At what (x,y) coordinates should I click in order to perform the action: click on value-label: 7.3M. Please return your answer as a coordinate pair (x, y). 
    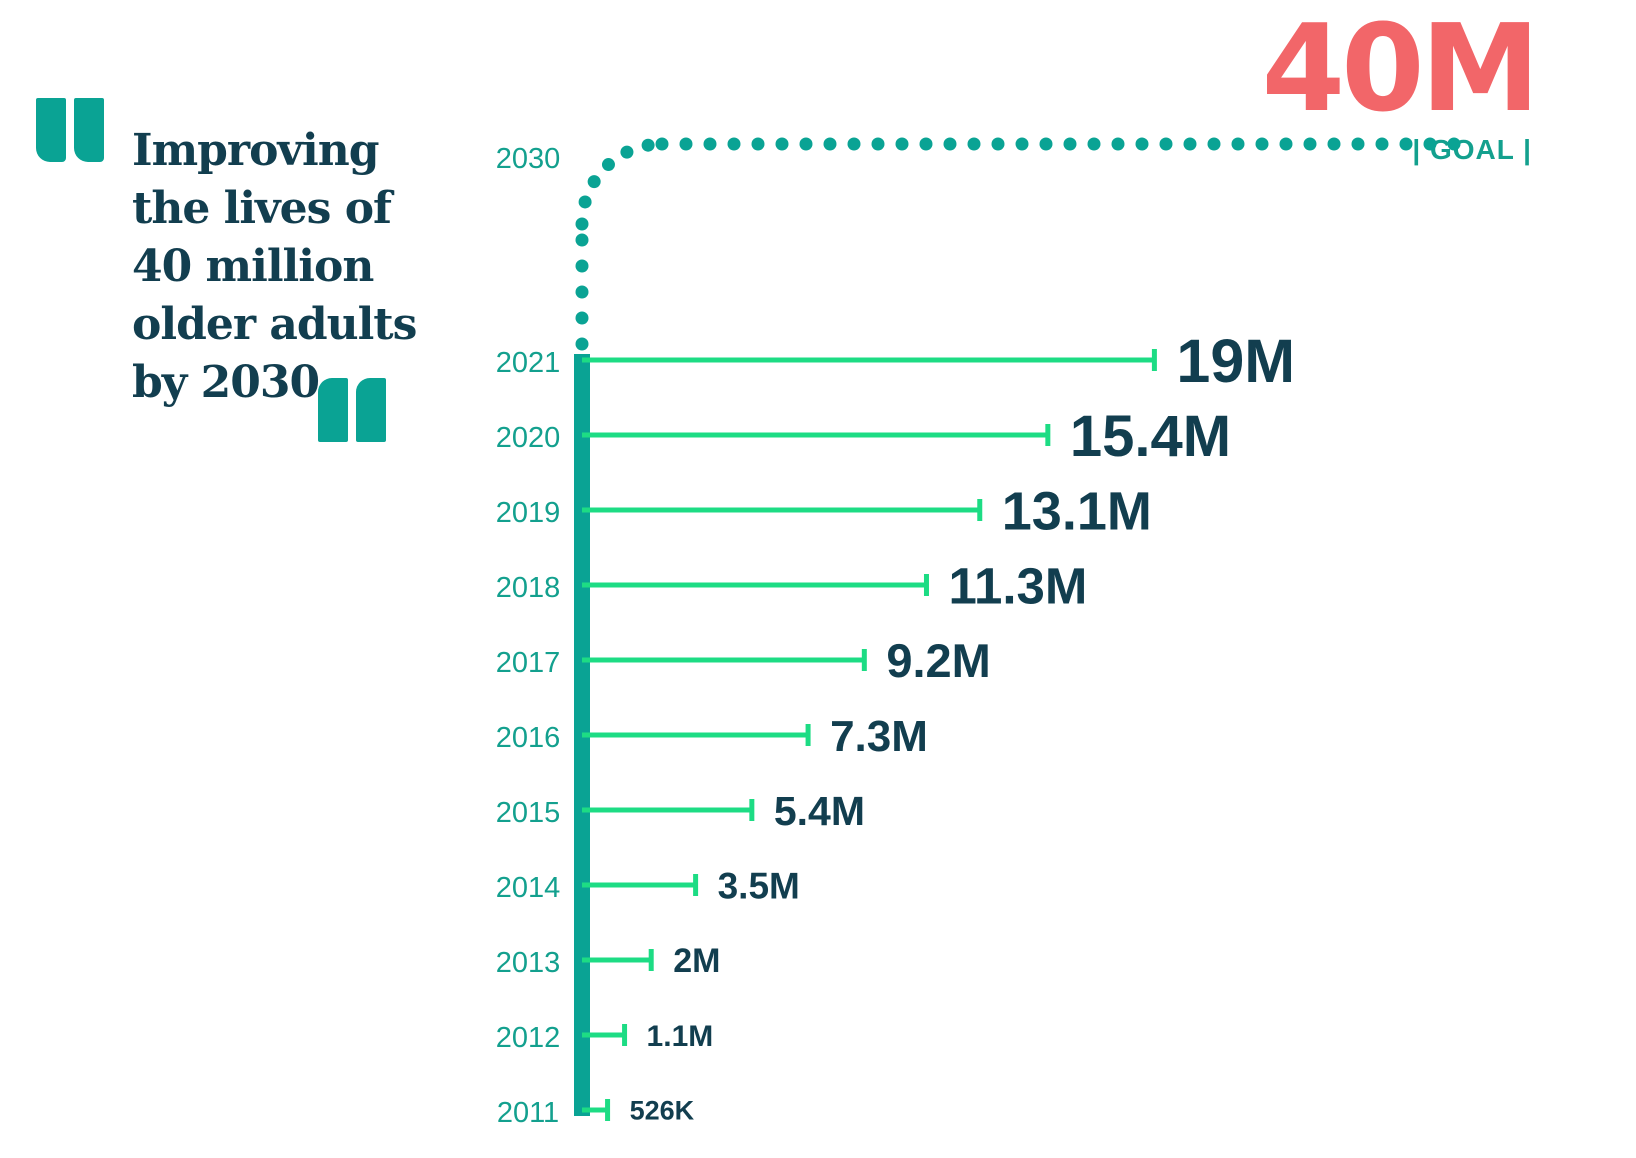
    Looking at the image, I should click on (879, 736).